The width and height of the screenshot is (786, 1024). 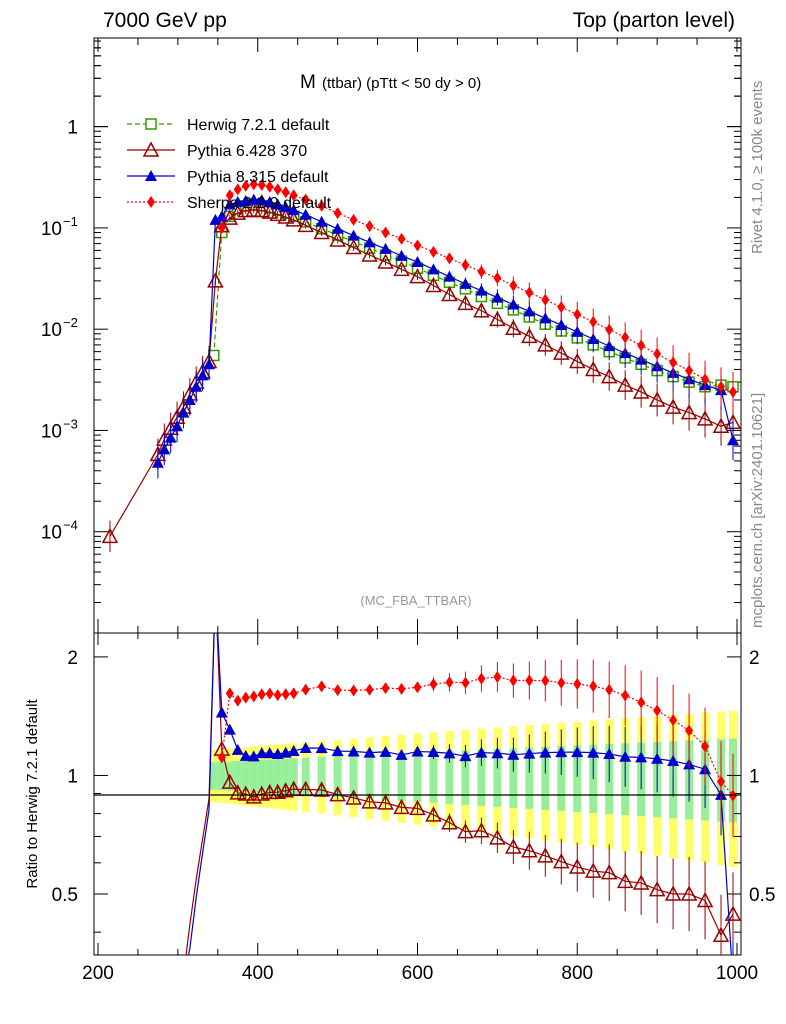 I want to click on x-tick-label: 400, so click(x=258, y=973).